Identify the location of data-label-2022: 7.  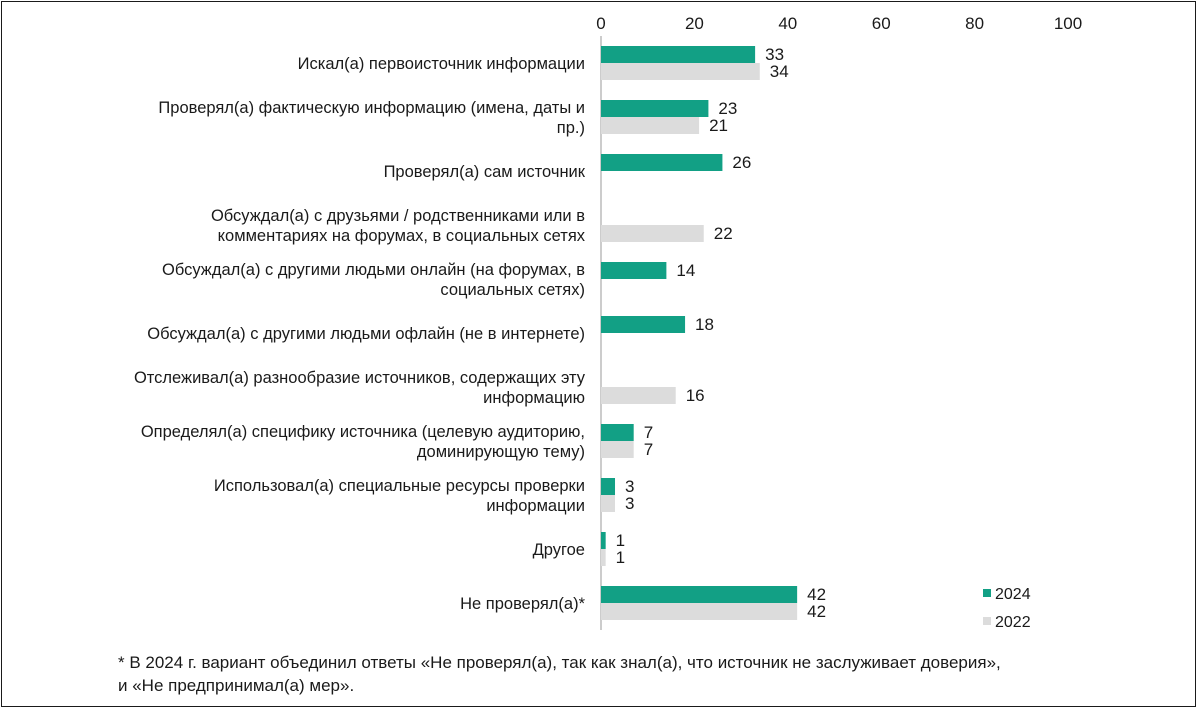
(648, 449).